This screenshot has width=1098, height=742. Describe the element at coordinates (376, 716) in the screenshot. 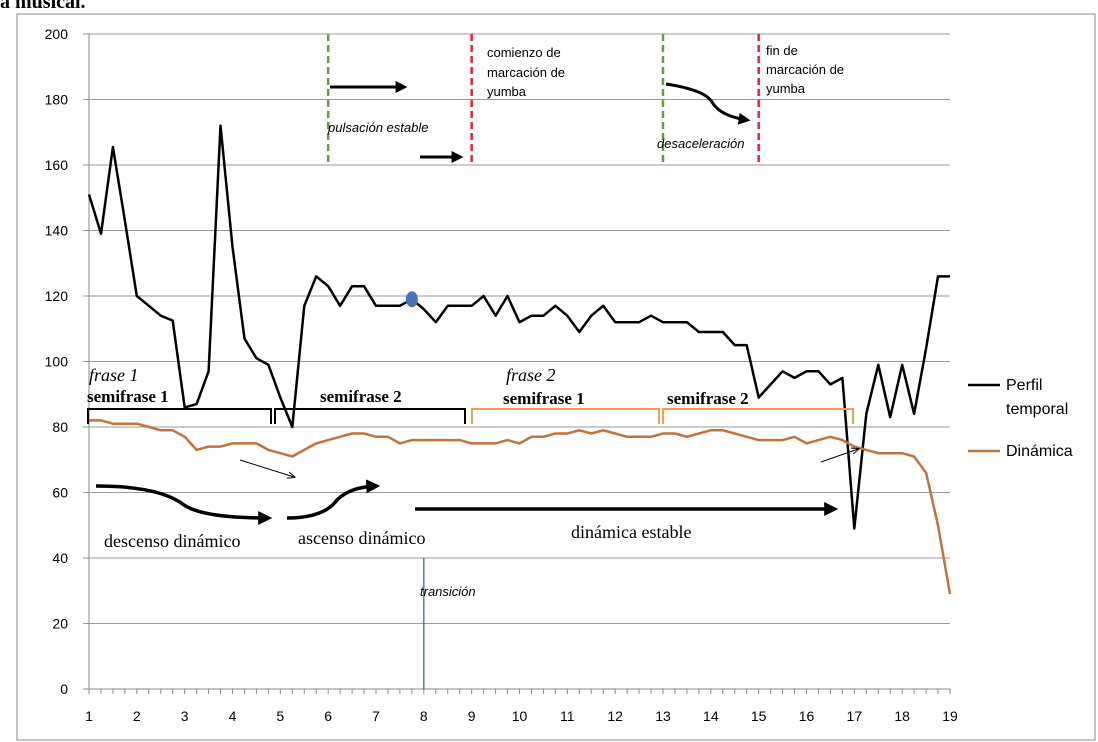

I see `x-tick-label: 7` at that location.